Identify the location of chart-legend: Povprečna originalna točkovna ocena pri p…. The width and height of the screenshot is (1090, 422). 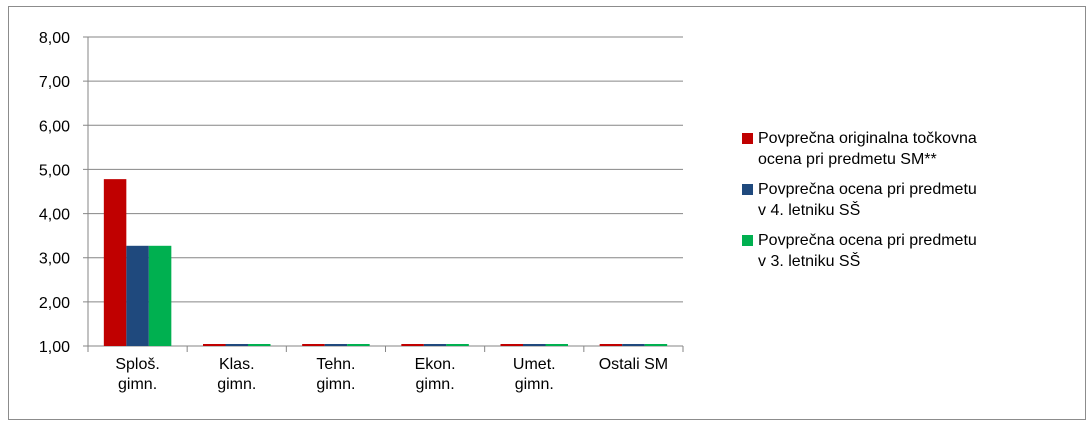
(905, 204).